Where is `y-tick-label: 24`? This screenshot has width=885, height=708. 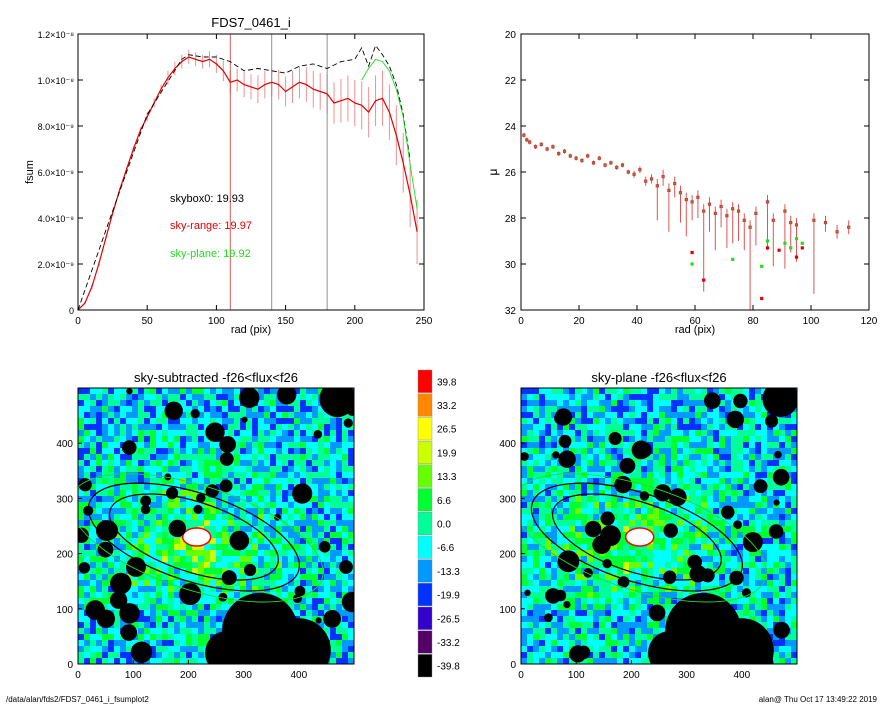 y-tick-label: 24 is located at coordinates (511, 127).